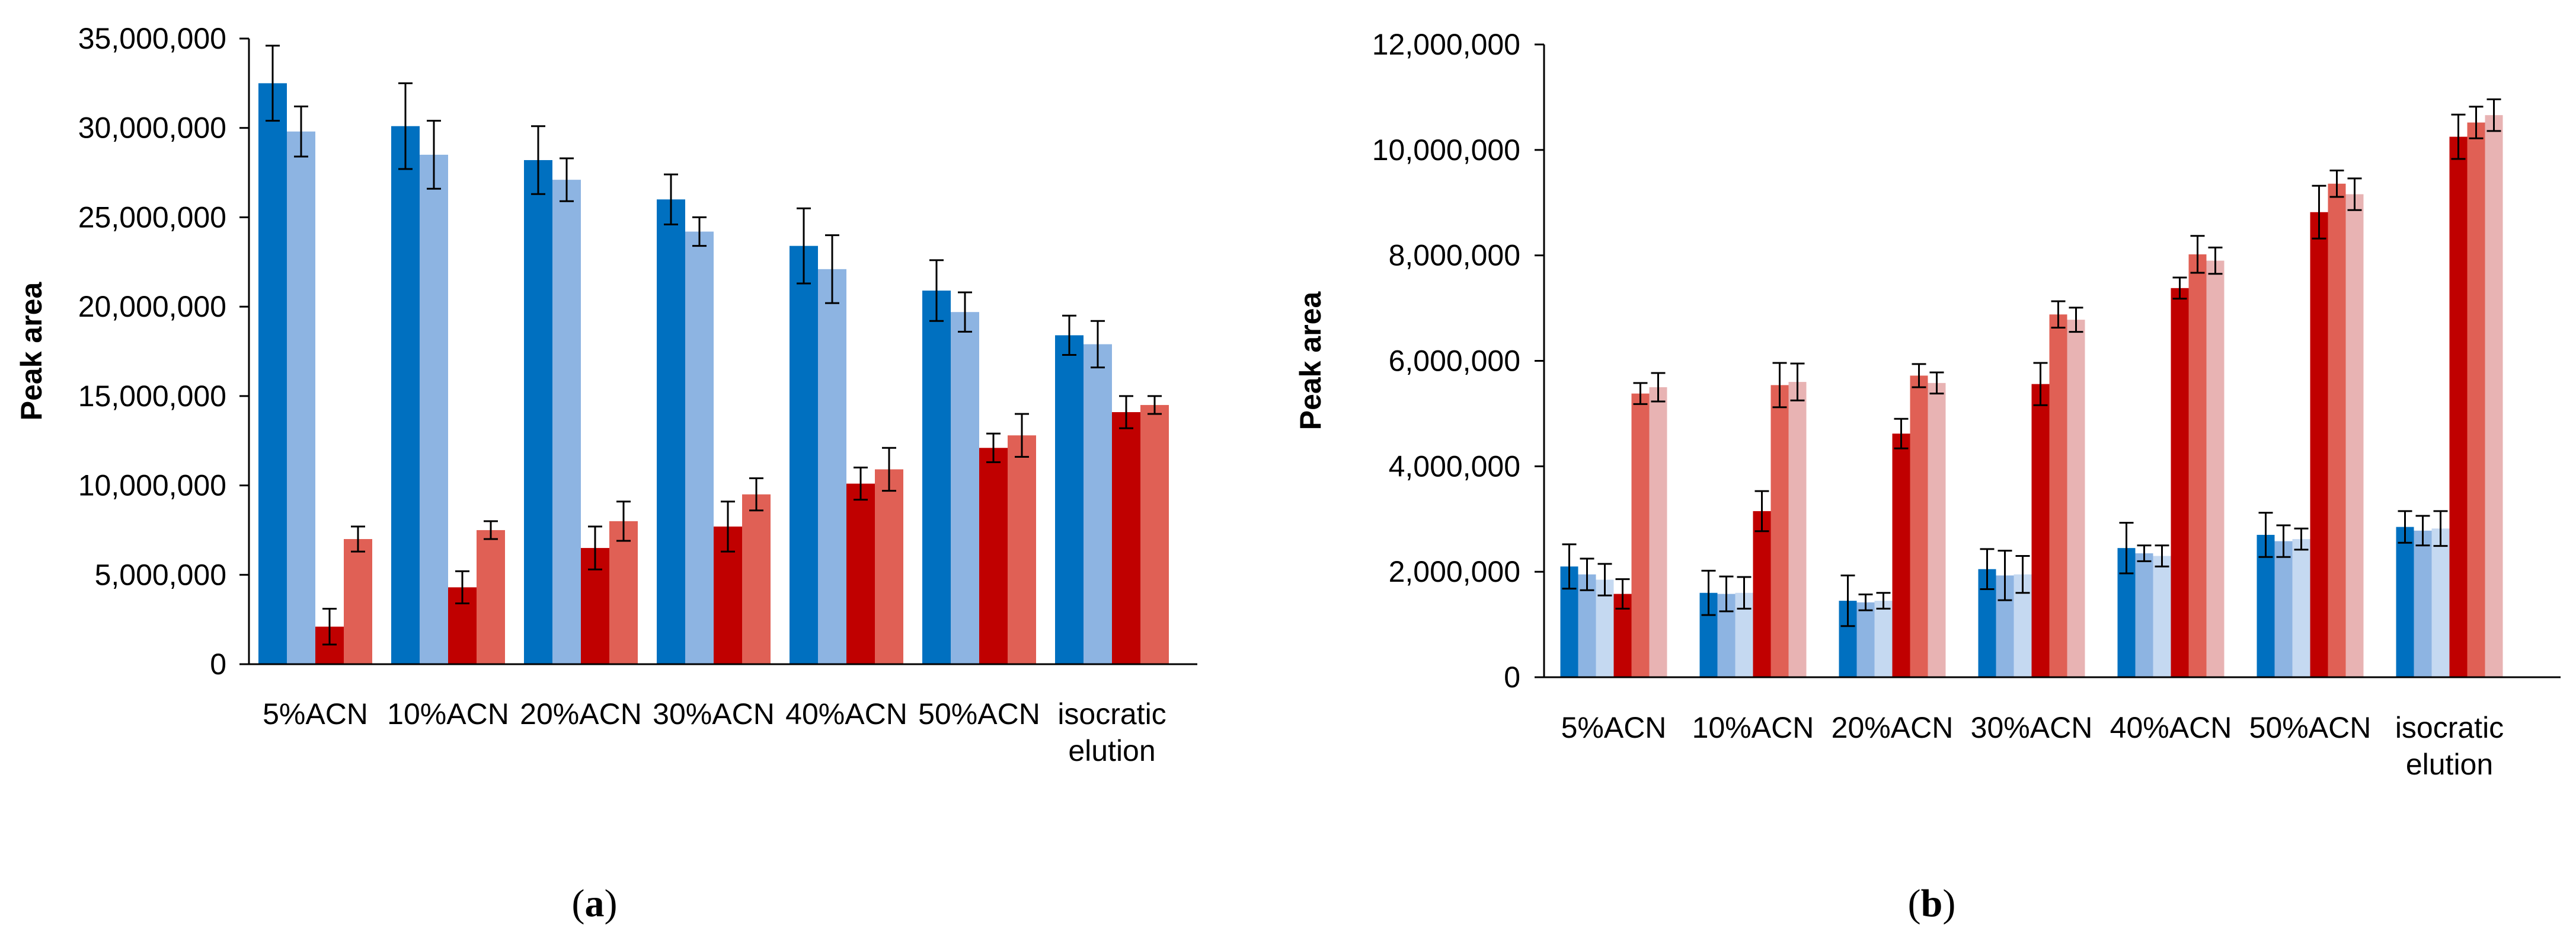  I want to click on caption-b: (b), so click(1932, 903).